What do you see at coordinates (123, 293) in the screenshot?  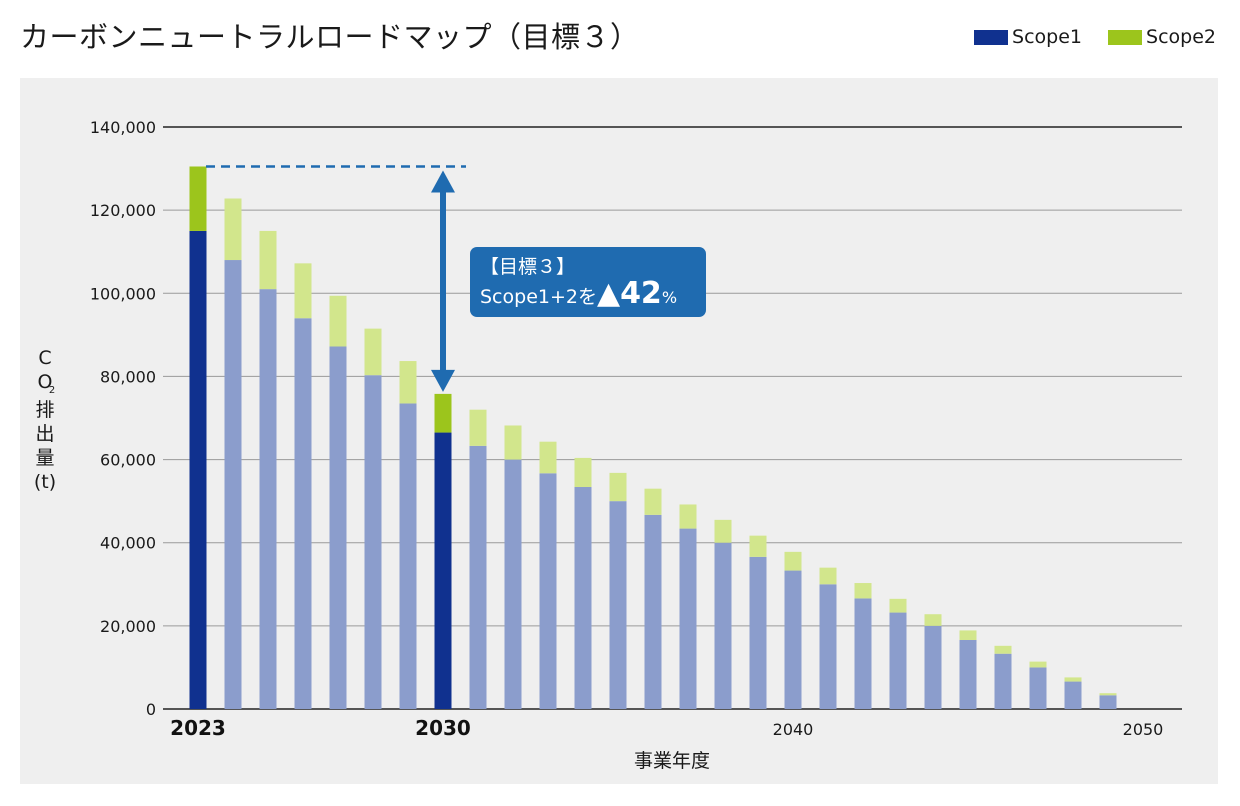 I see `y-tick-100000: 100,000` at bounding box center [123, 293].